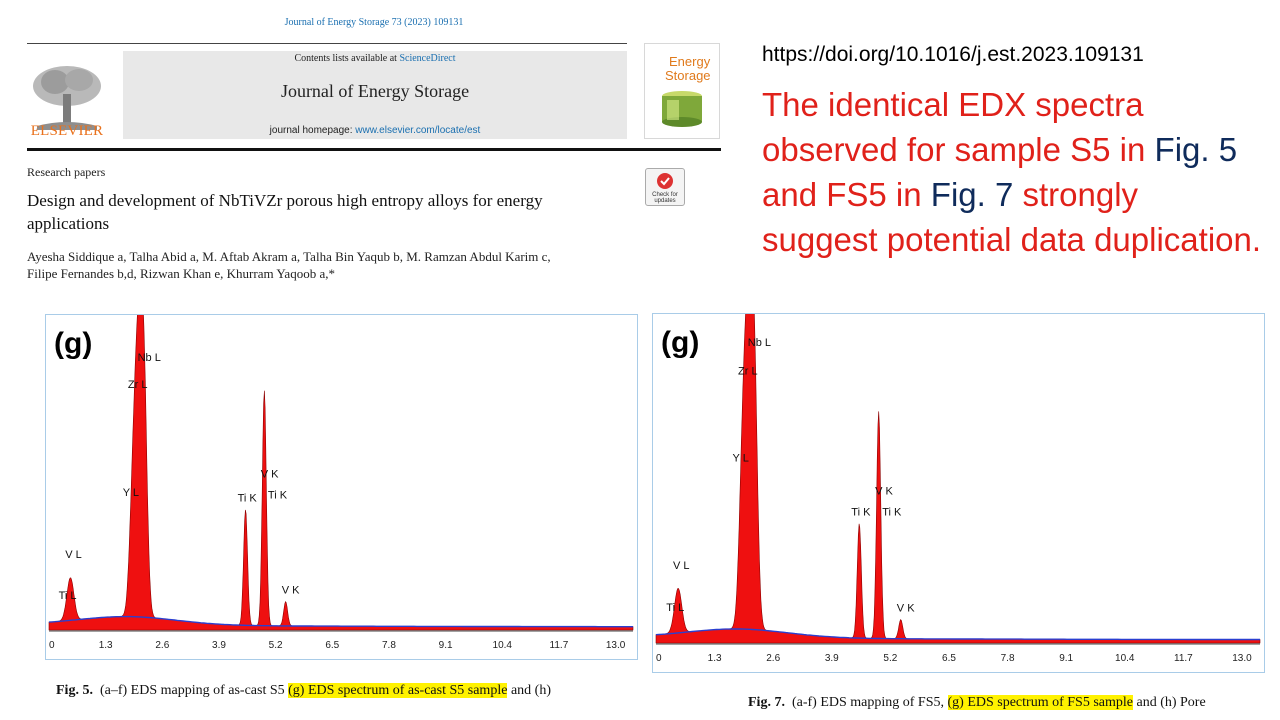 The height and width of the screenshot is (720, 1280). Describe the element at coordinates (374, 149) in the screenshot. I see `header-thick-rule` at that location.